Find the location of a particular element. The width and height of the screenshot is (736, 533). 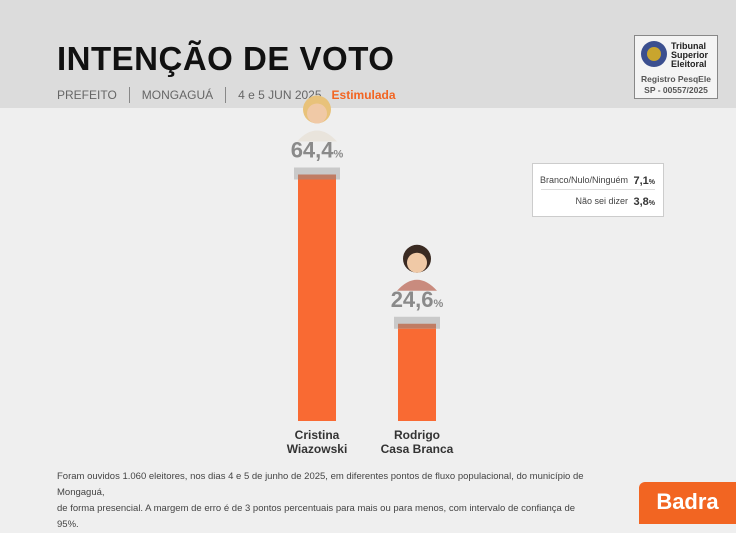

brand-logo: Badra is located at coordinates (687, 503).